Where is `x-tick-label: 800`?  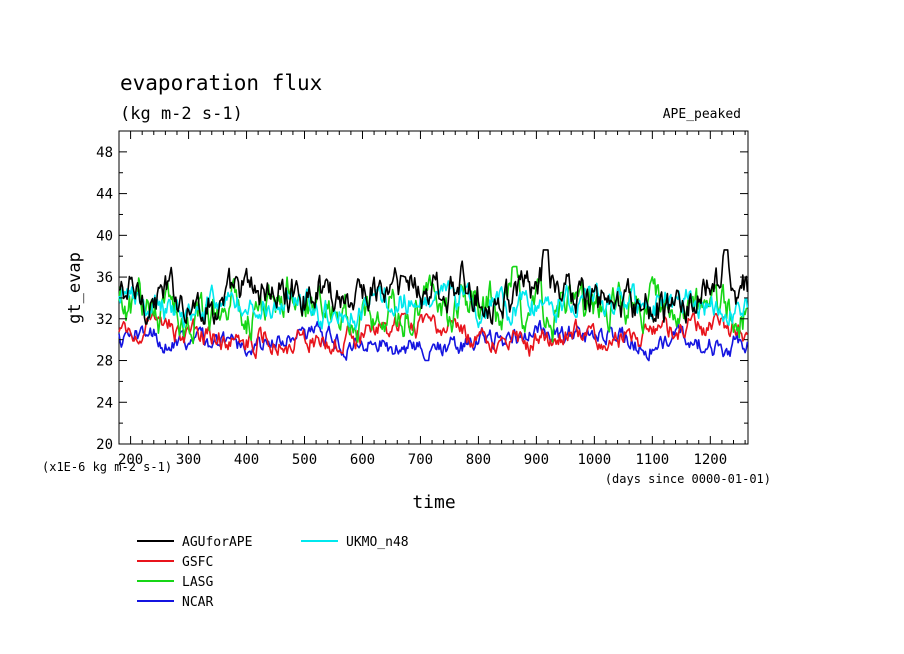
x-tick-label: 800 is located at coordinates (478, 460).